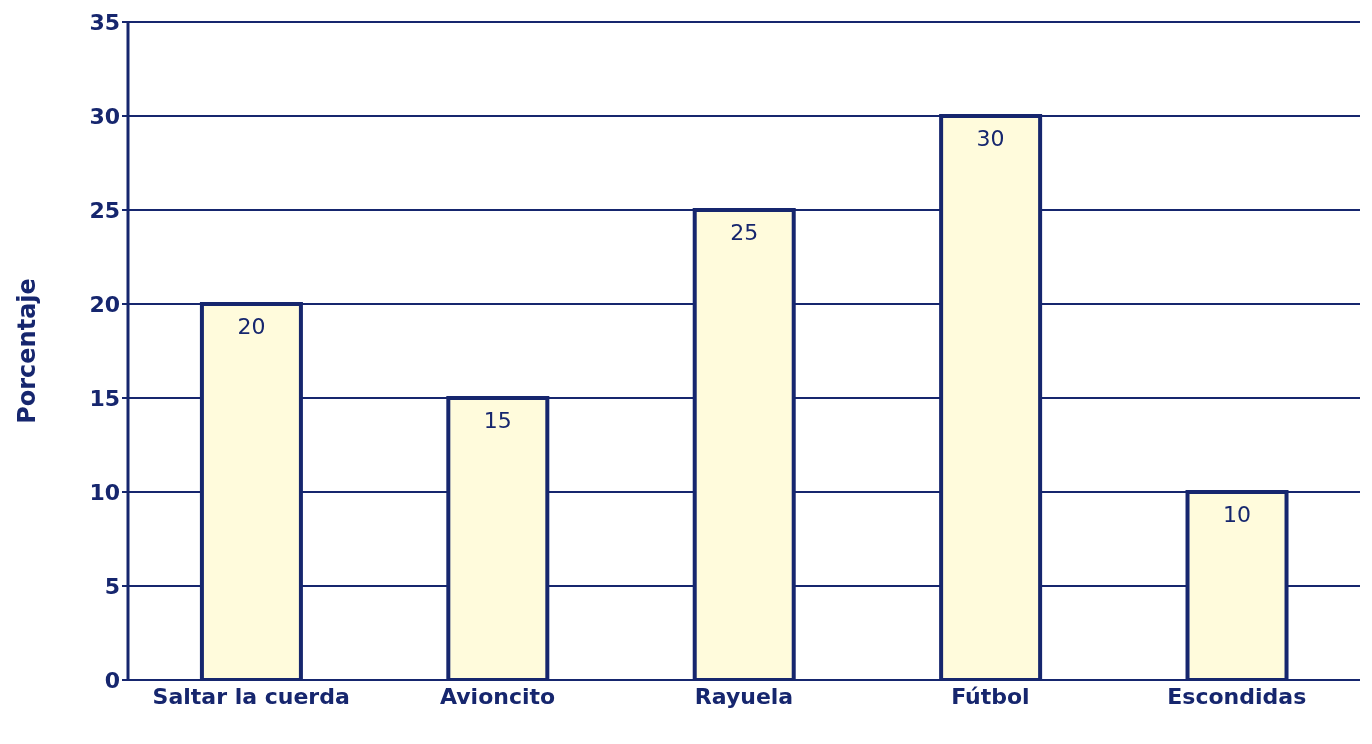  Describe the element at coordinates (112, 586) in the screenshot. I see `y-tick-label: 5` at that location.